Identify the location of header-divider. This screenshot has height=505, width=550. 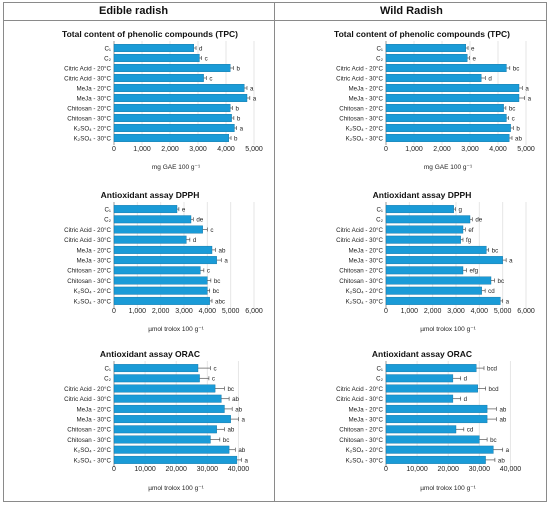
(275, 20).